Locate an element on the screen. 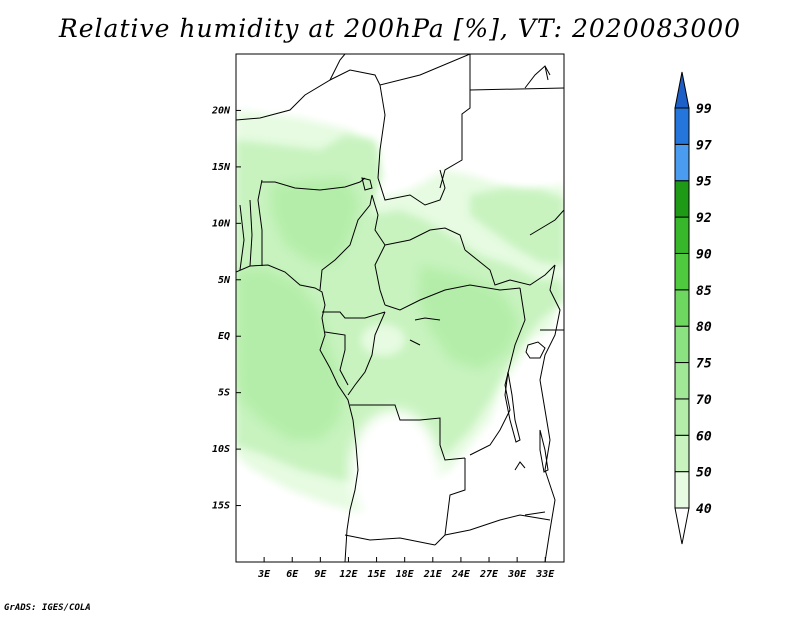  border-libya-chad is located at coordinates (425, 70).